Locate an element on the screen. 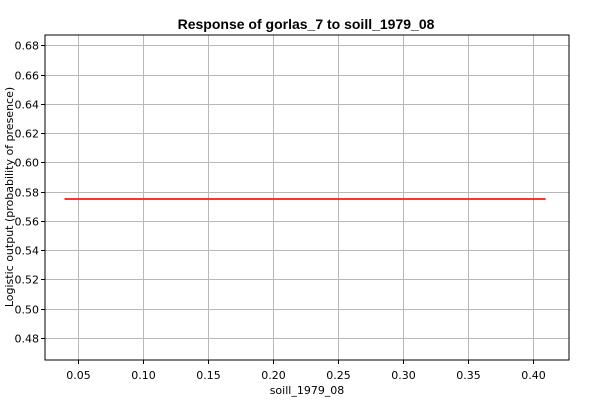  y-tick-label: 0.54 is located at coordinates (27, 251).